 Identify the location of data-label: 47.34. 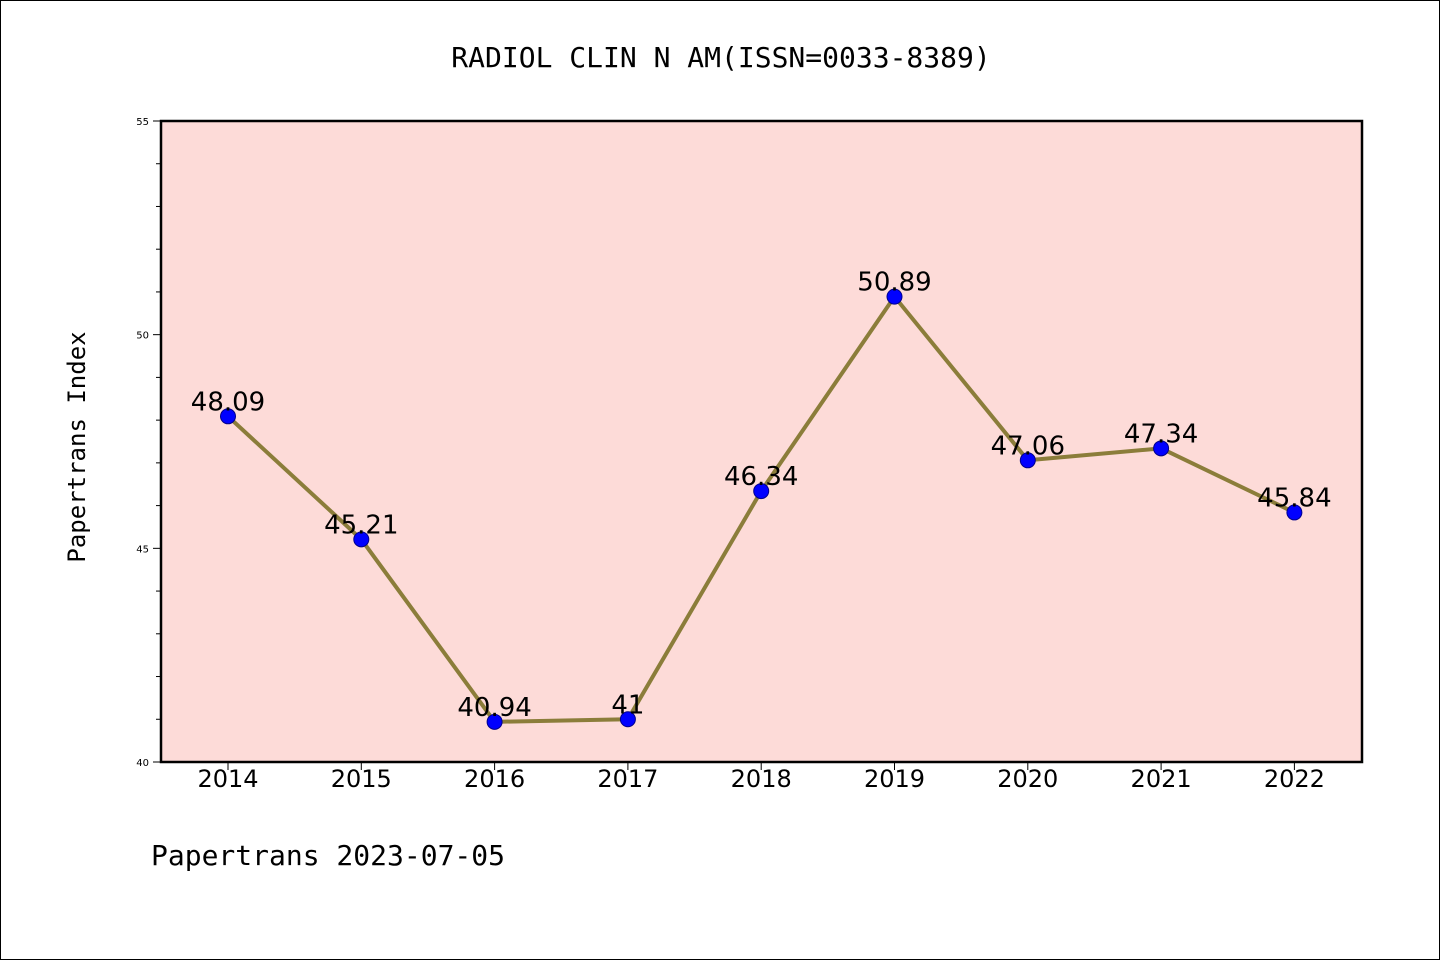
(1161, 434).